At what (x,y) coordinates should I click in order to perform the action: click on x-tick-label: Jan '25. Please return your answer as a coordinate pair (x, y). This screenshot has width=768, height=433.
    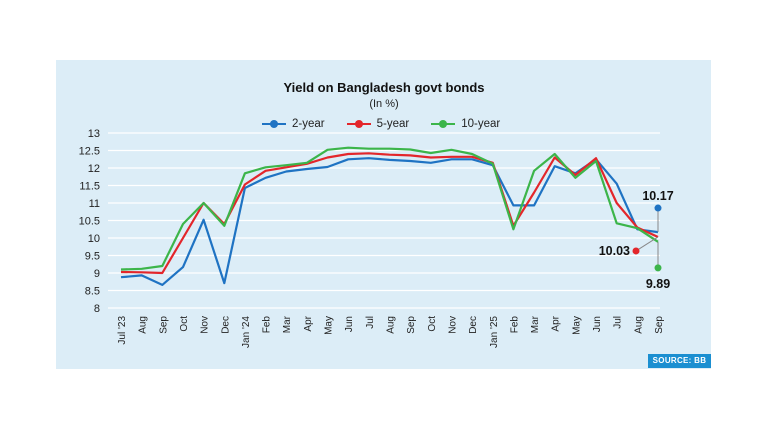
    Looking at the image, I should click on (494, 332).